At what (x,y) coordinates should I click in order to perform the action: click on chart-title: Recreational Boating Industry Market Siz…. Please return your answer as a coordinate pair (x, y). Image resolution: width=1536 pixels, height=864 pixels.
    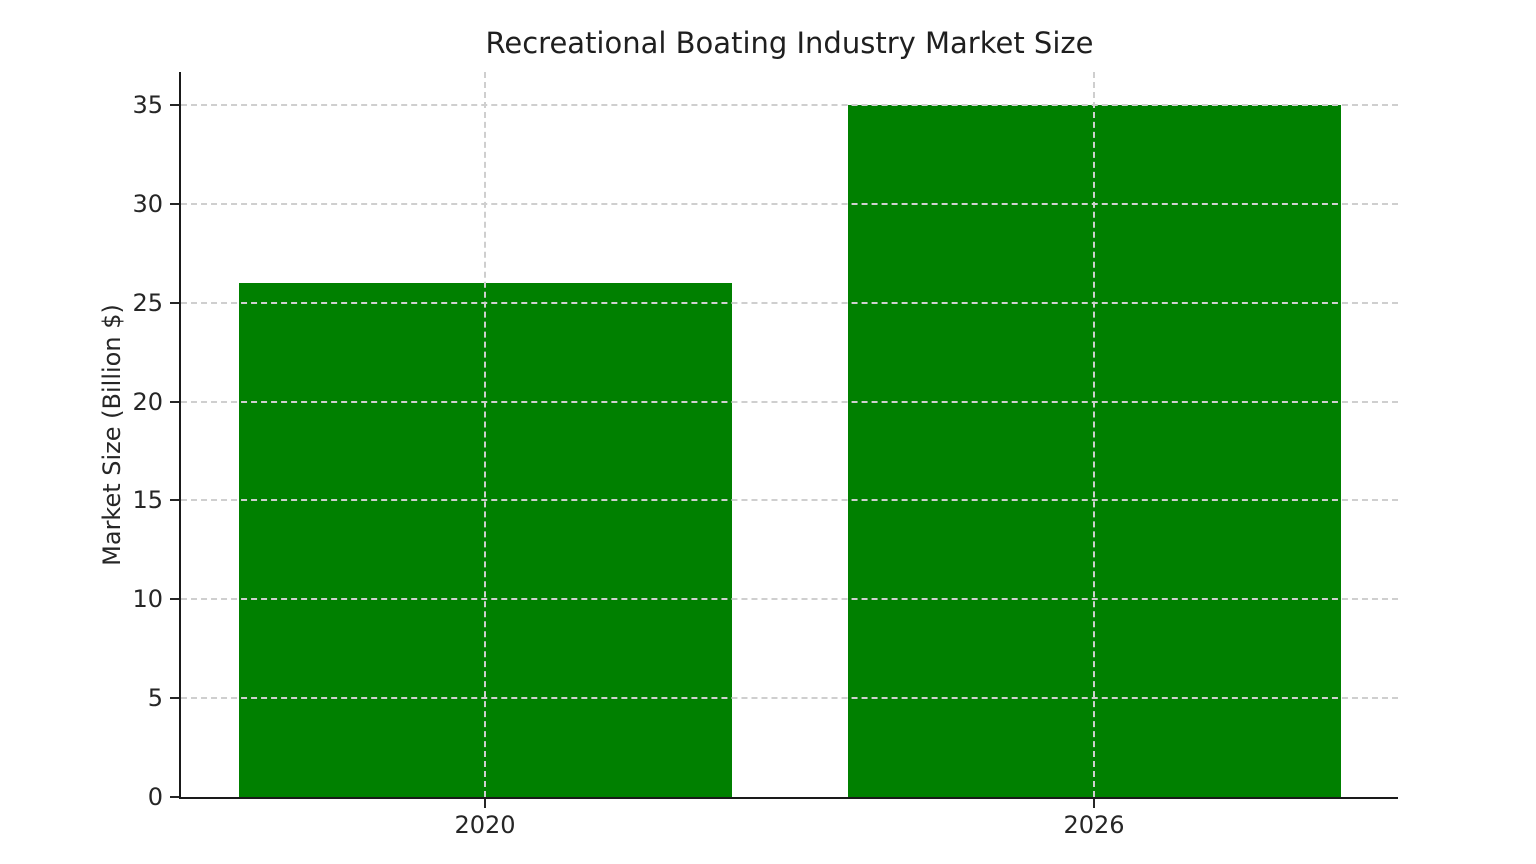
    Looking at the image, I should click on (789, 43).